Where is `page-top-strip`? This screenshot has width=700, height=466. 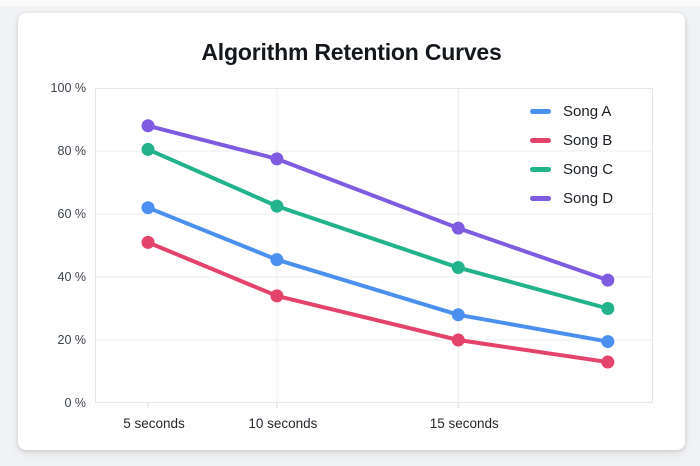 page-top-strip is located at coordinates (350, 3).